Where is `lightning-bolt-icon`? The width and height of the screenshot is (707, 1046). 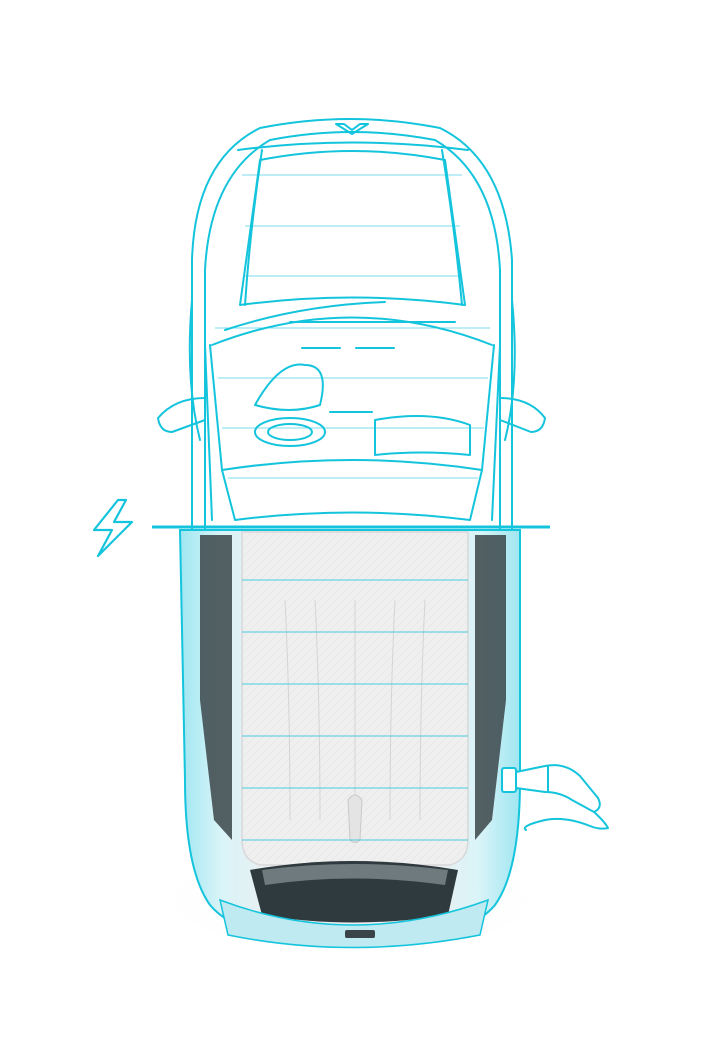
lightning-bolt-icon is located at coordinates (113, 528).